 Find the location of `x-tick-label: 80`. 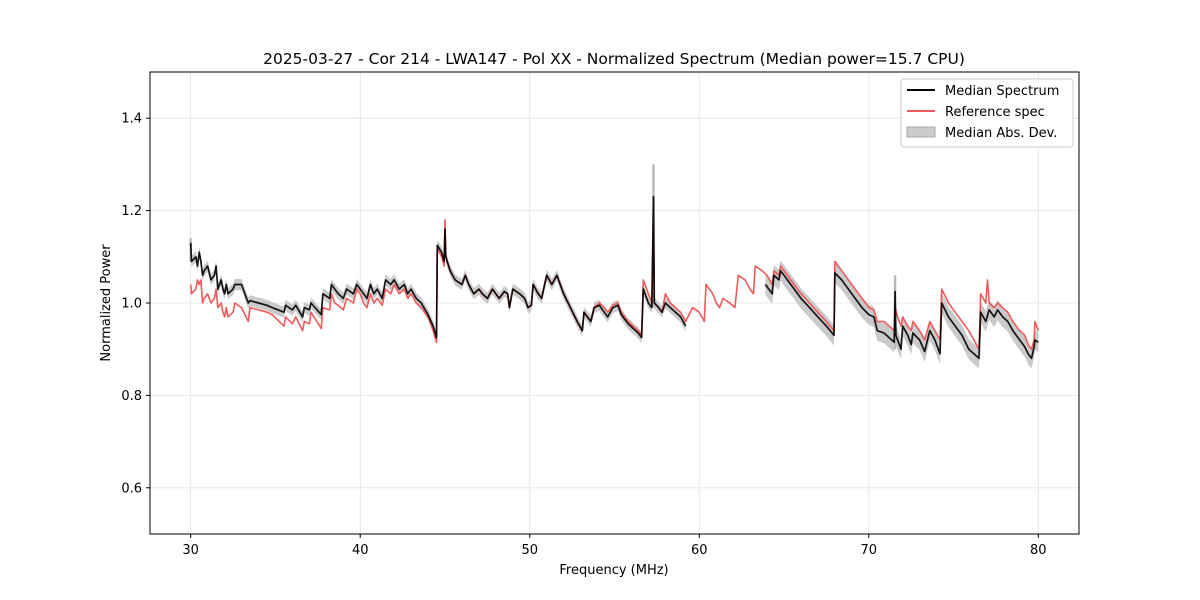

x-tick-label: 80 is located at coordinates (1038, 550).